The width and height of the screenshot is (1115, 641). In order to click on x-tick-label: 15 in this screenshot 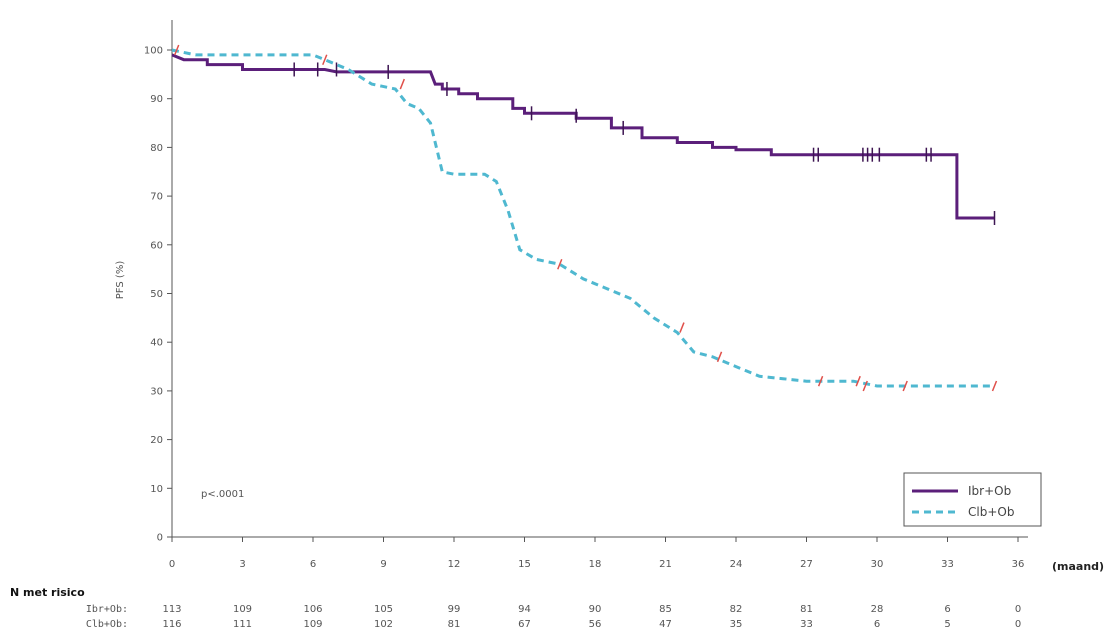, I will do `click(524, 564)`.